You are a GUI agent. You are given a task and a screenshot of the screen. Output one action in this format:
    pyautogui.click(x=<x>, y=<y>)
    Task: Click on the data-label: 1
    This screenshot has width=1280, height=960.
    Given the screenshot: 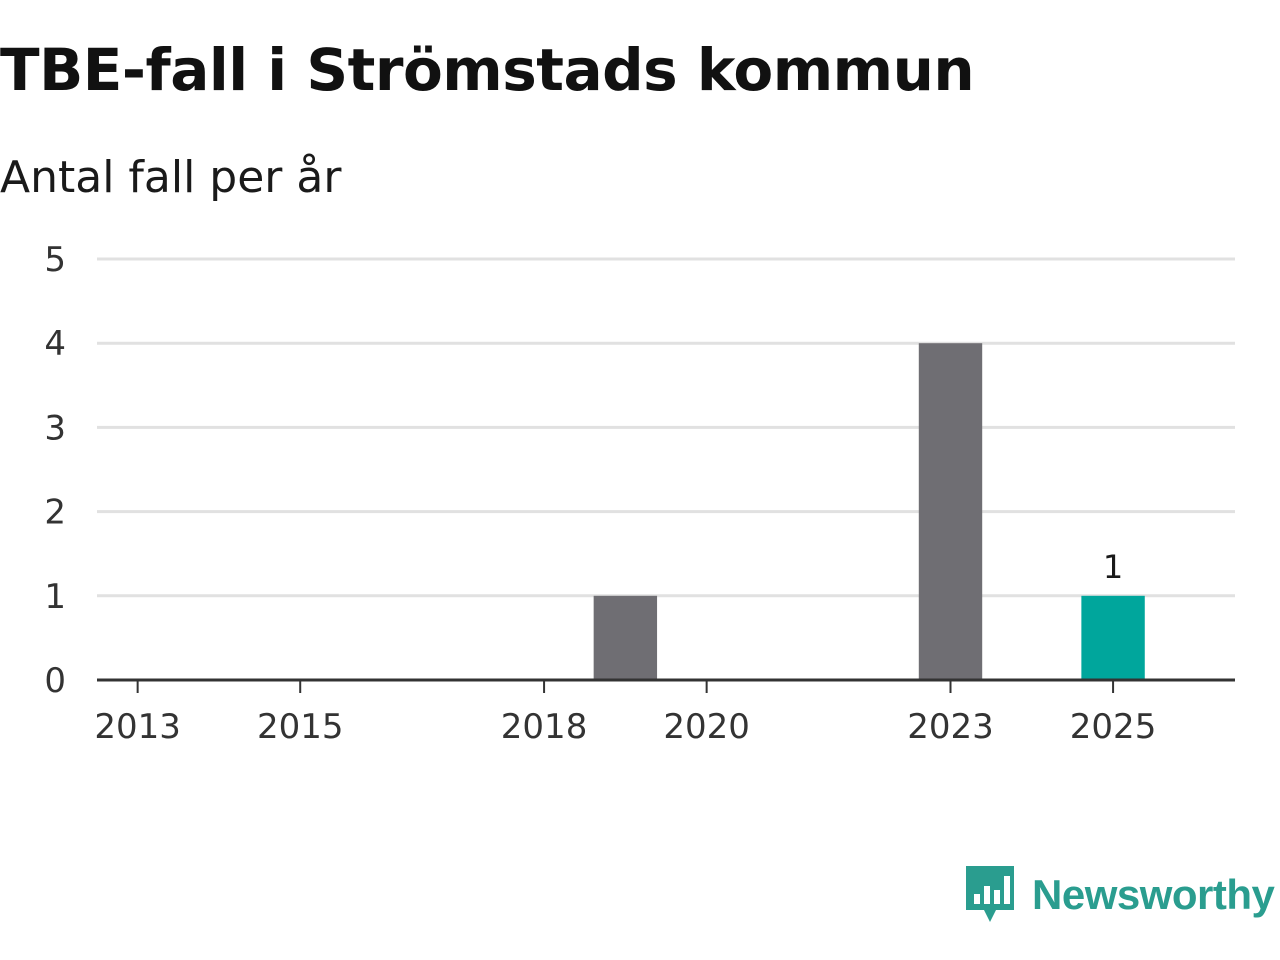 What is the action you would take?
    pyautogui.click(x=1113, y=567)
    